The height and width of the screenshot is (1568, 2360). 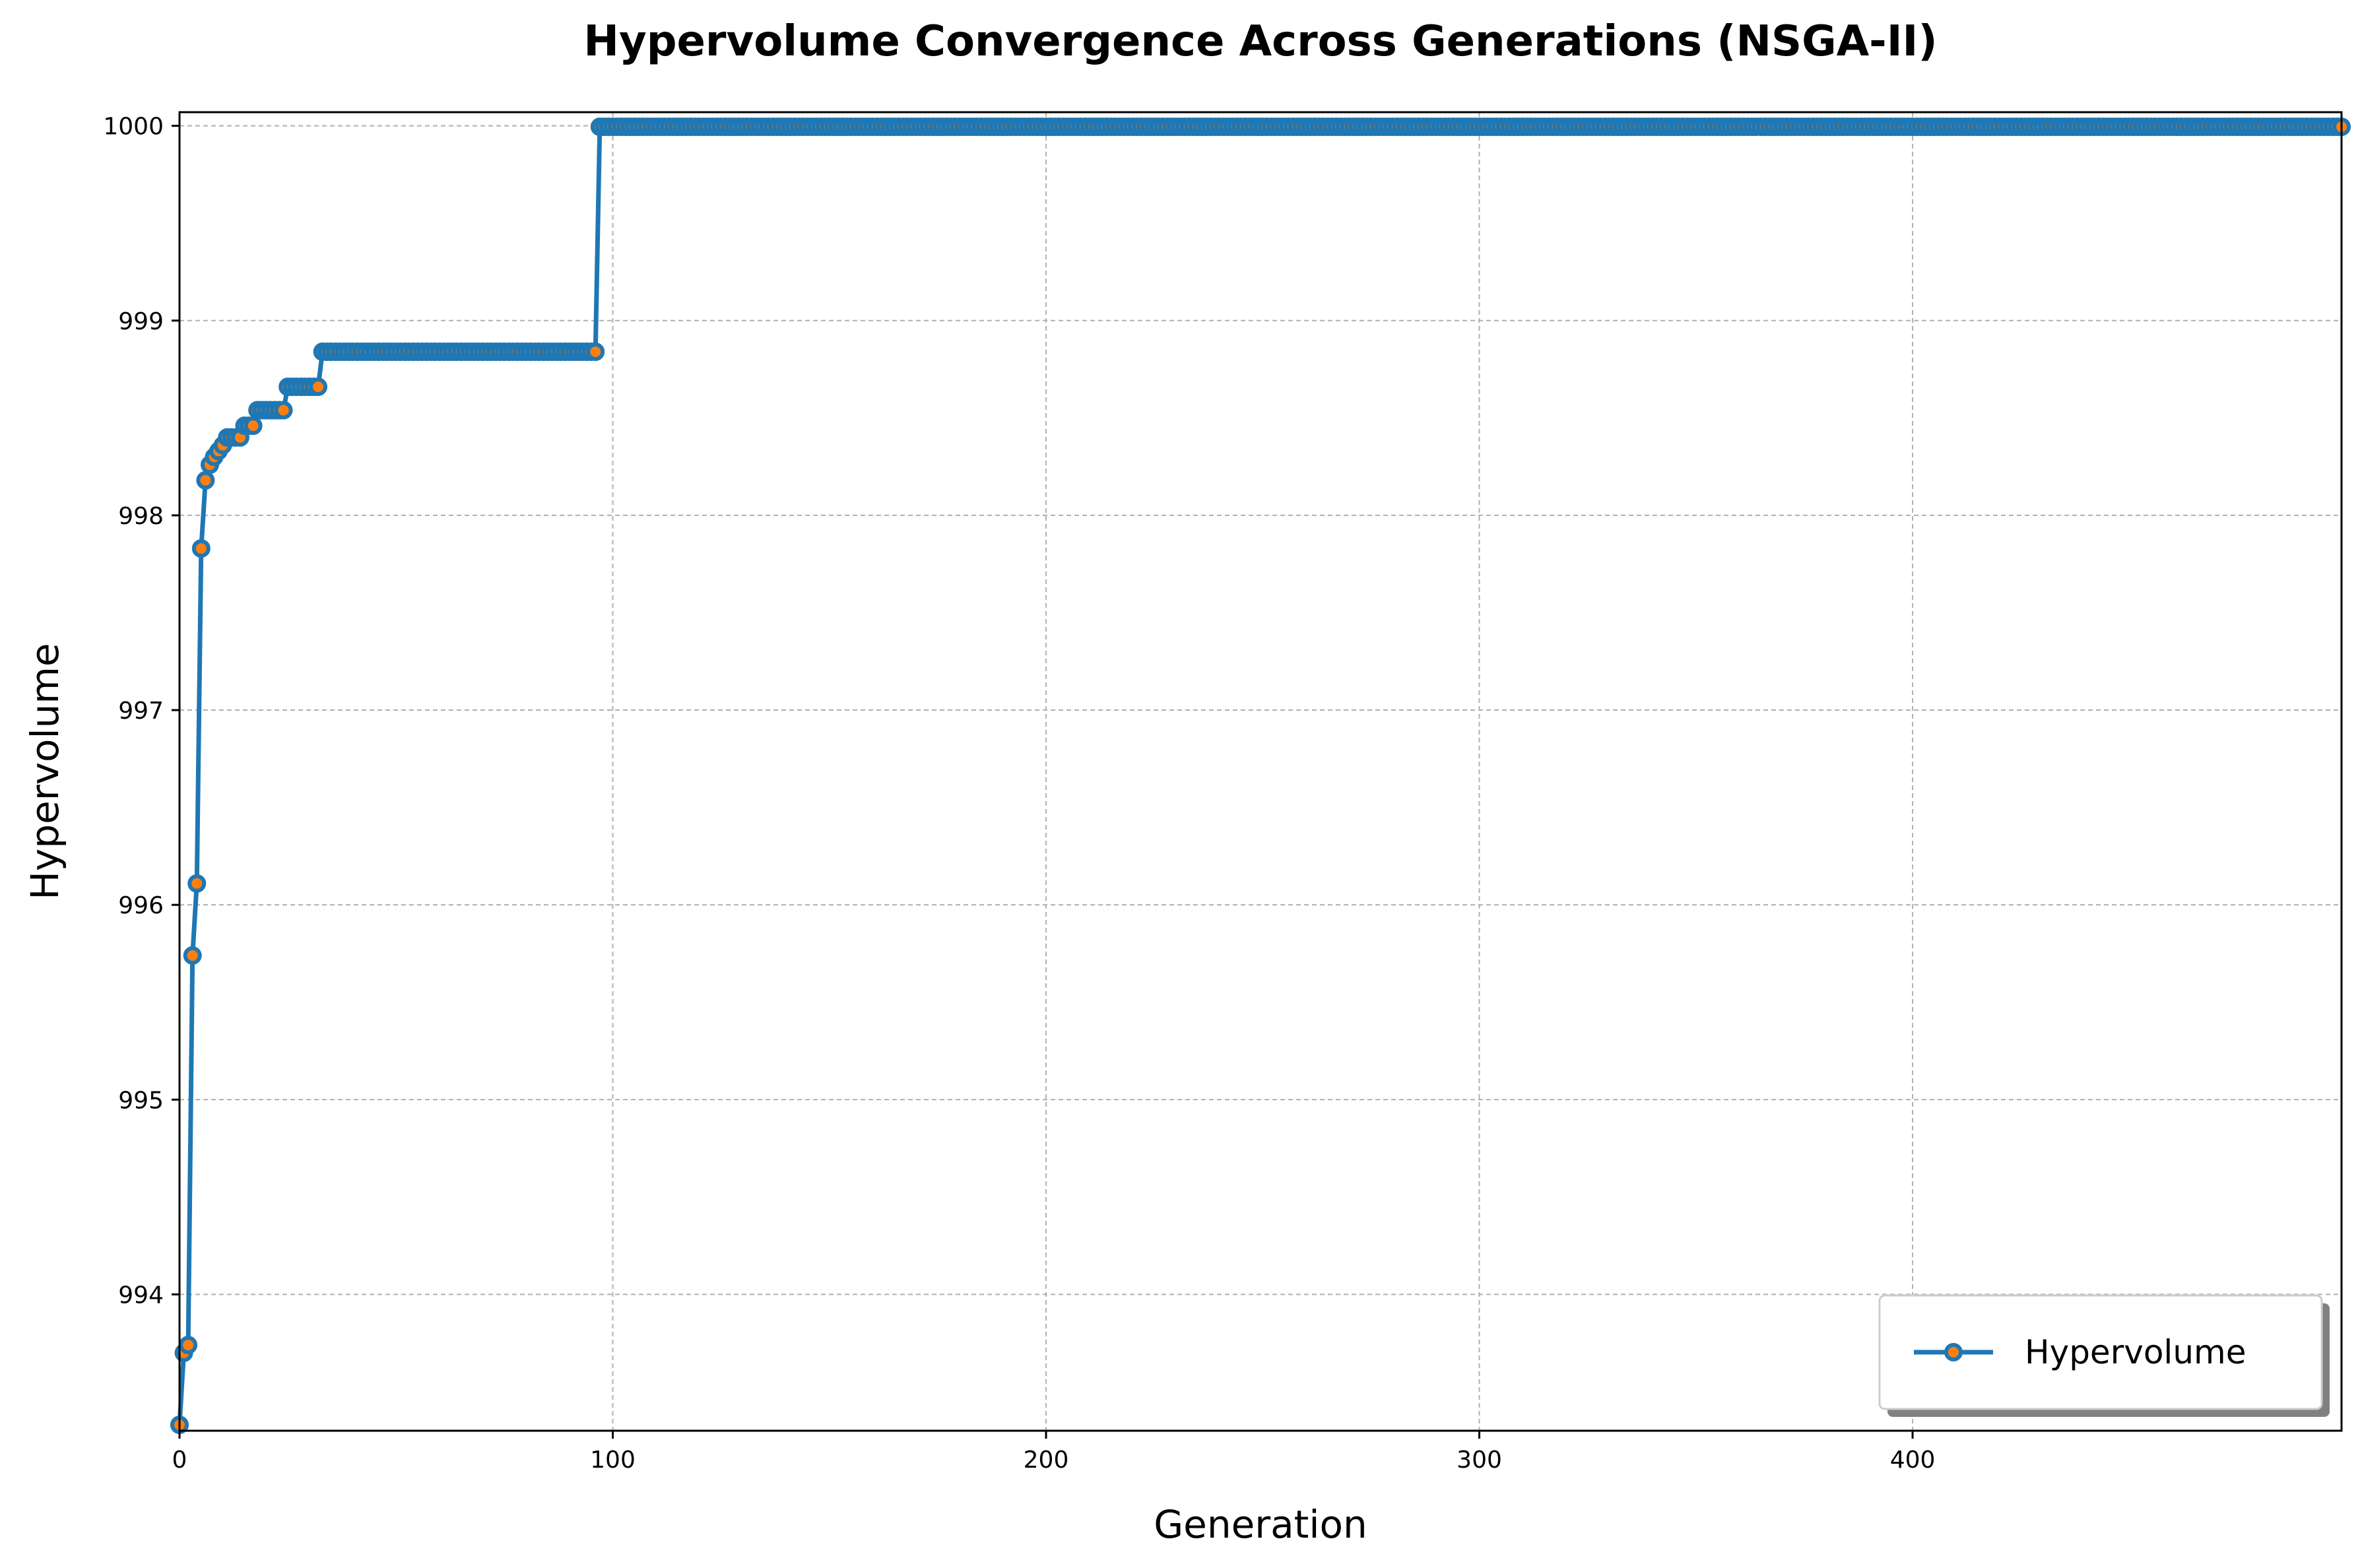 I want to click on y-tick-label: 998, so click(x=141, y=516).